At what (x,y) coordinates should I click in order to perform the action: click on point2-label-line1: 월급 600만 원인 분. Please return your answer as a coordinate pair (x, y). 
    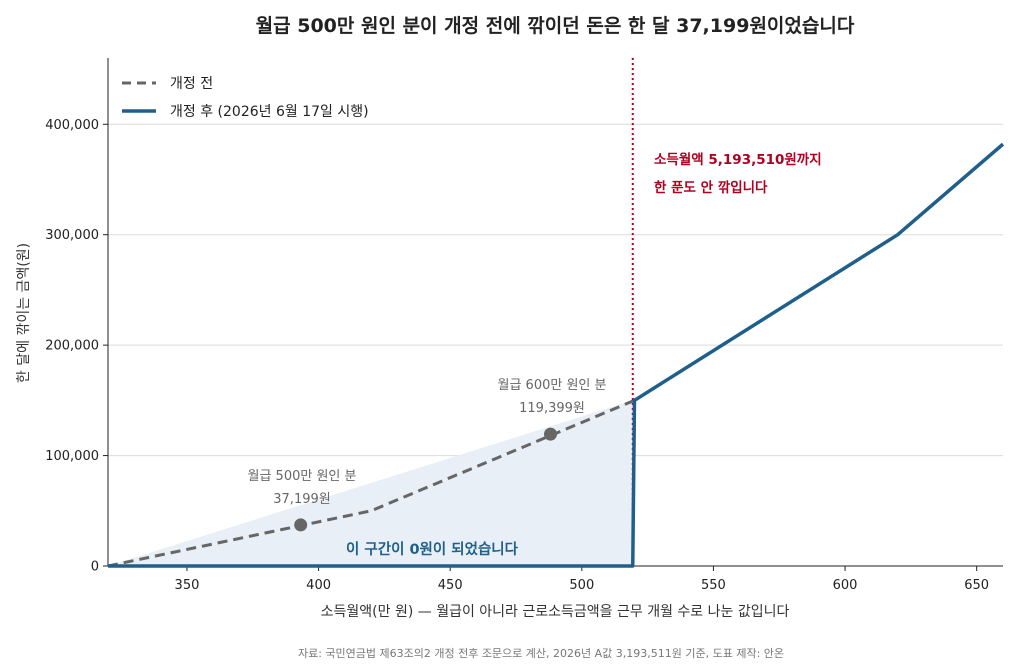
    Looking at the image, I should click on (552, 385).